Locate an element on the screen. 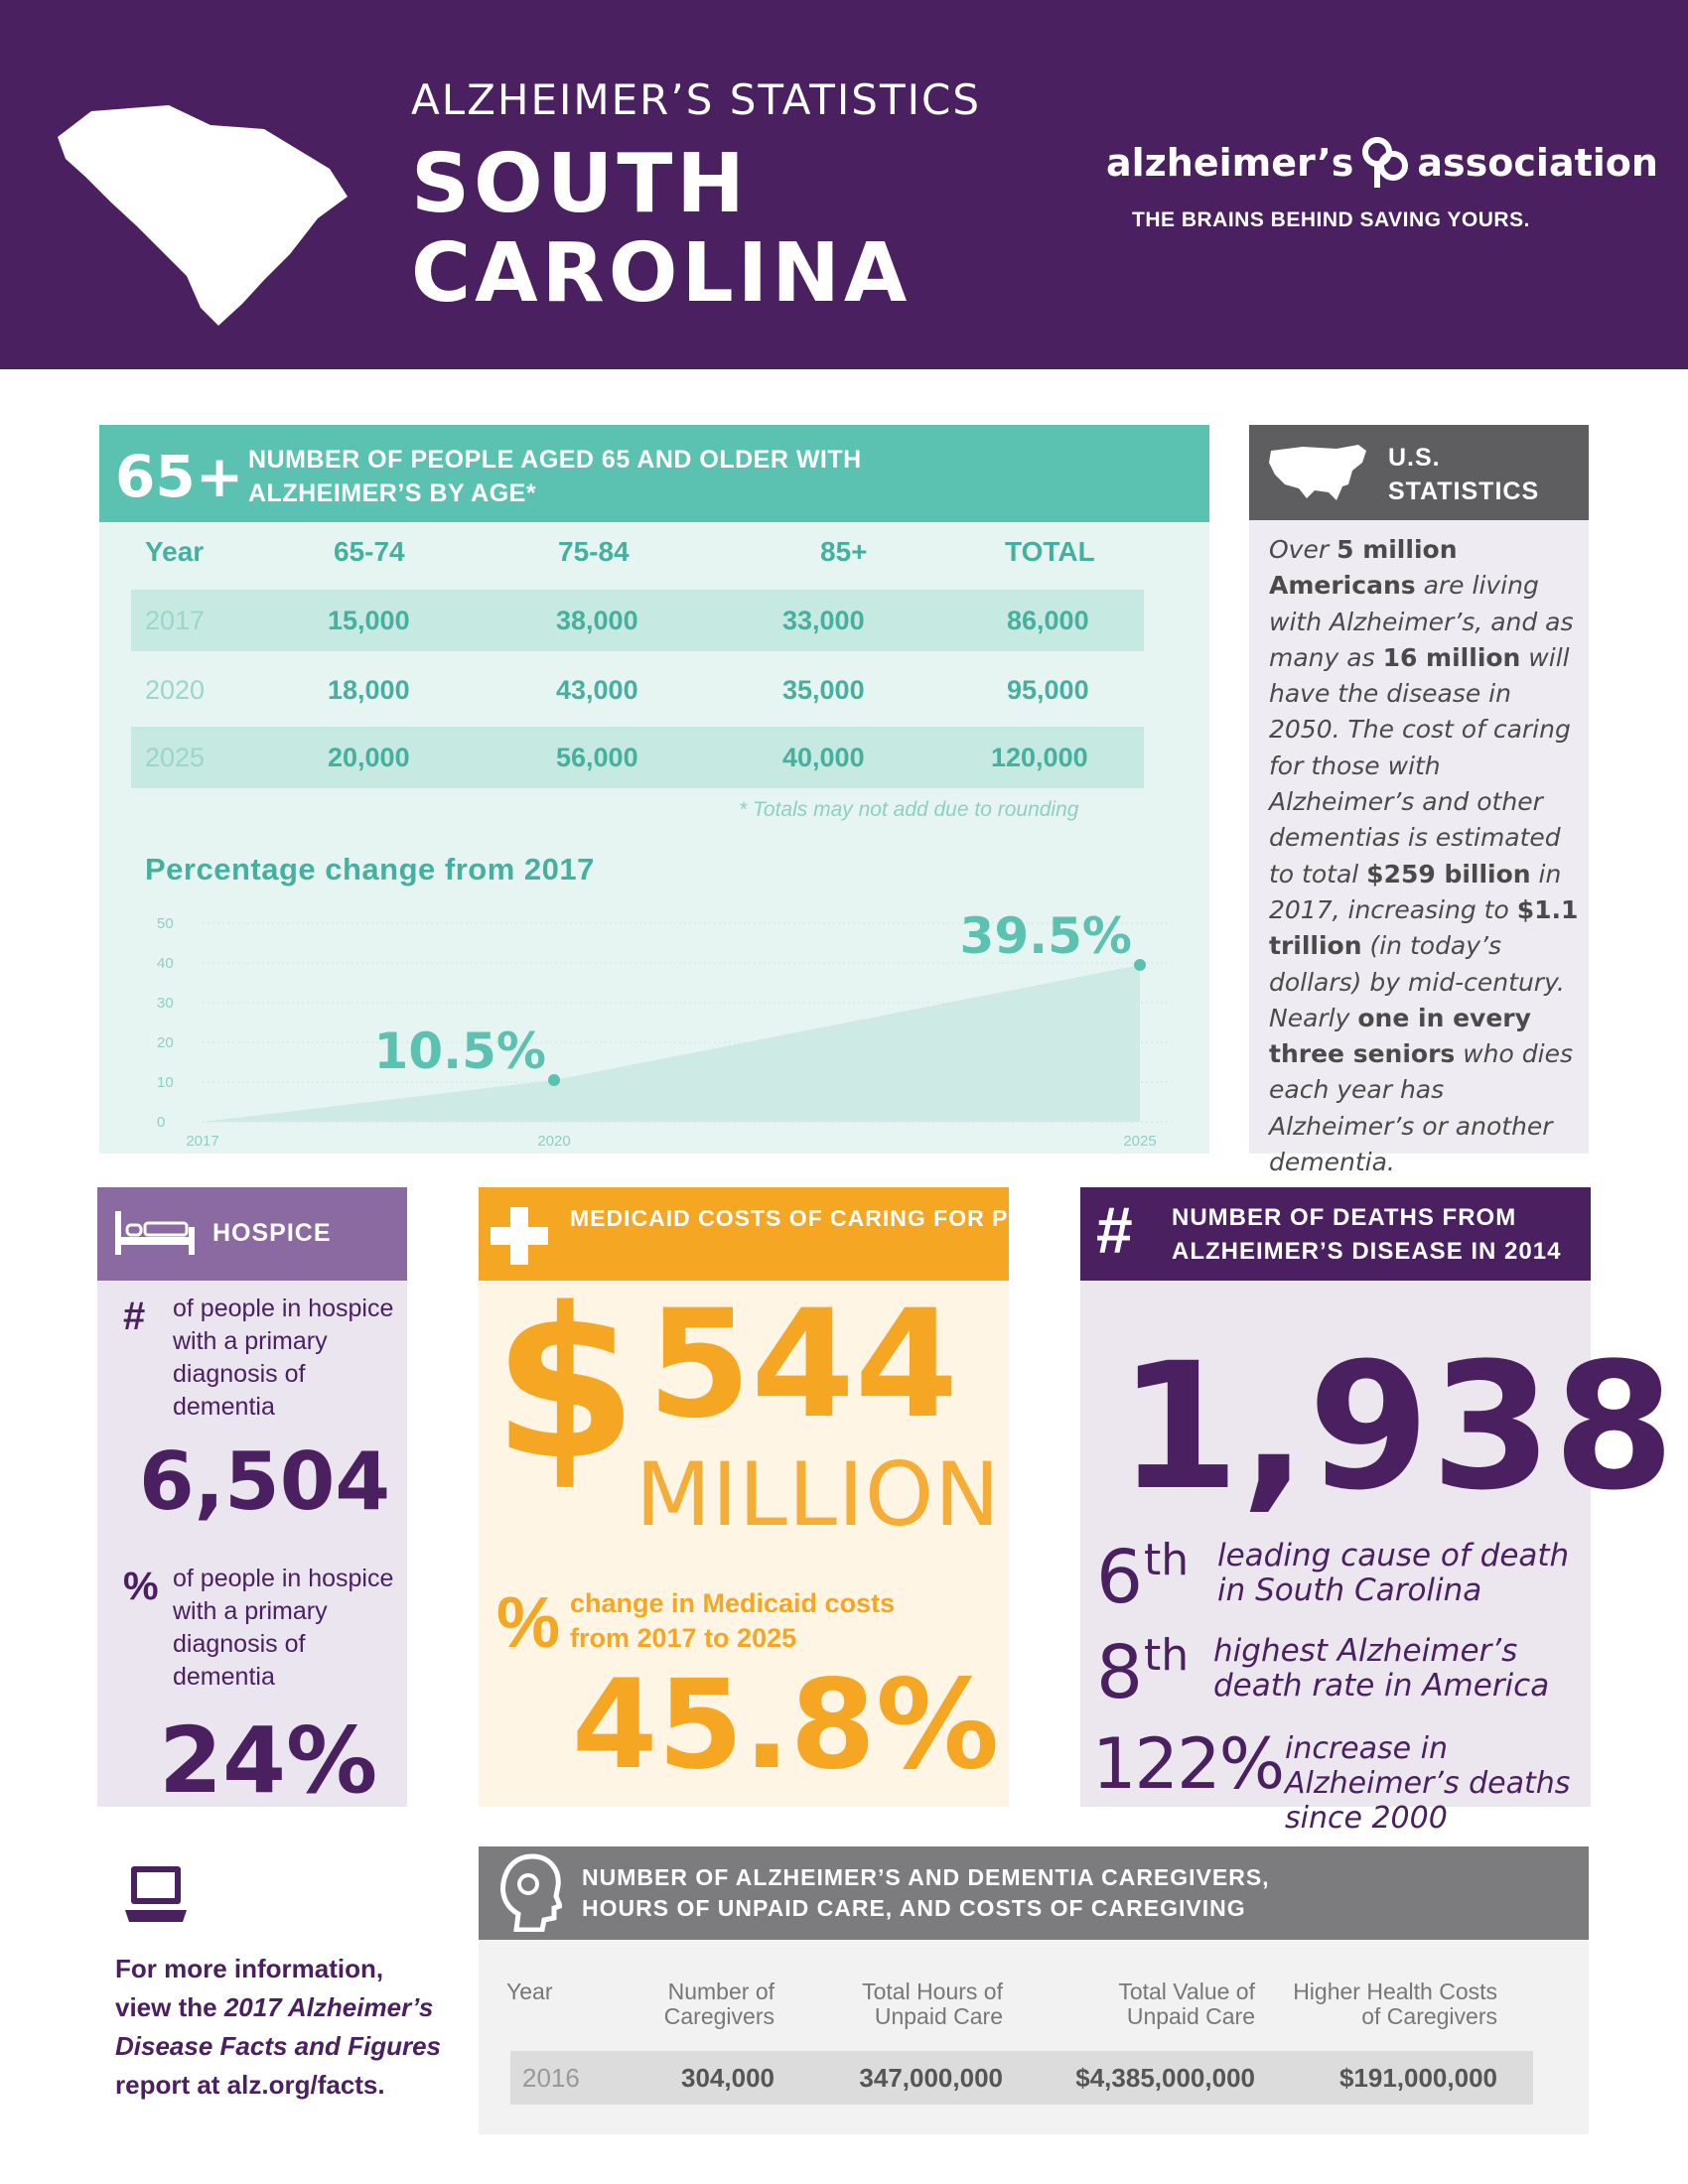  rank-1-number: 6 is located at coordinates (1120, 1577).